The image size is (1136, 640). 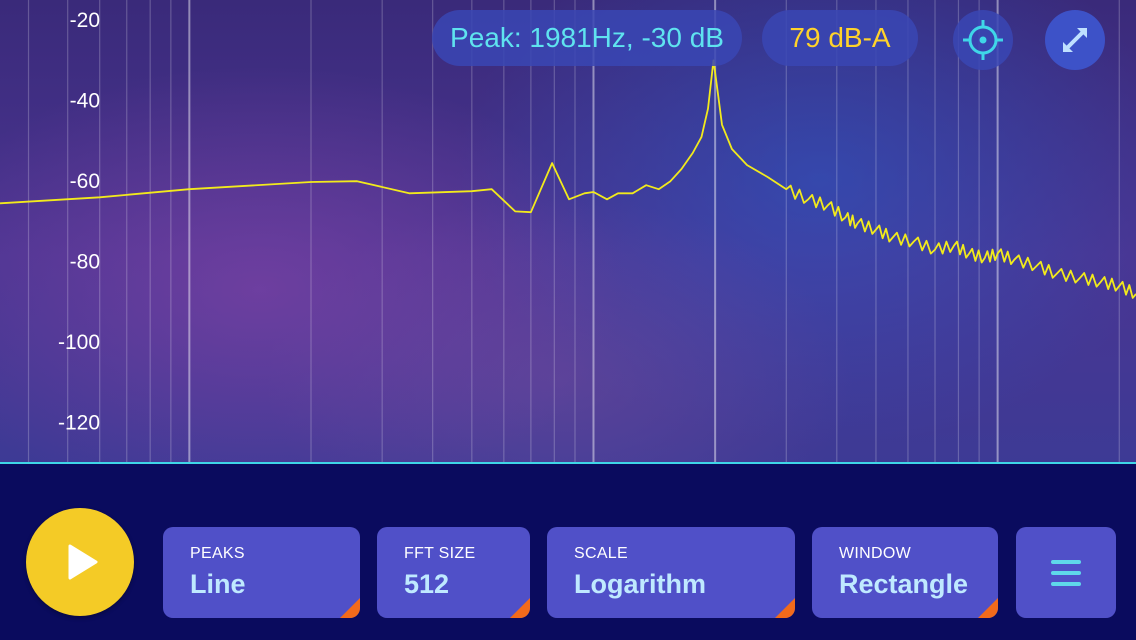 I want to click on peaks-value: Line, so click(x=218, y=584).